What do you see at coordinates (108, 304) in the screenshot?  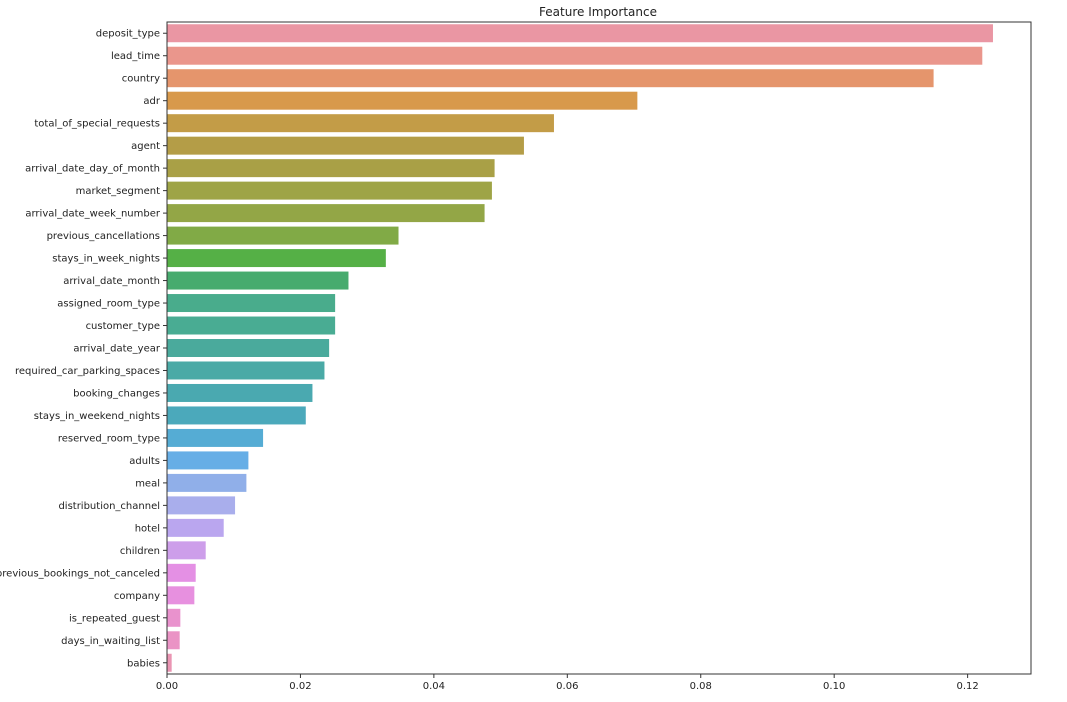 I see `category-label: assigned_room_type` at bounding box center [108, 304].